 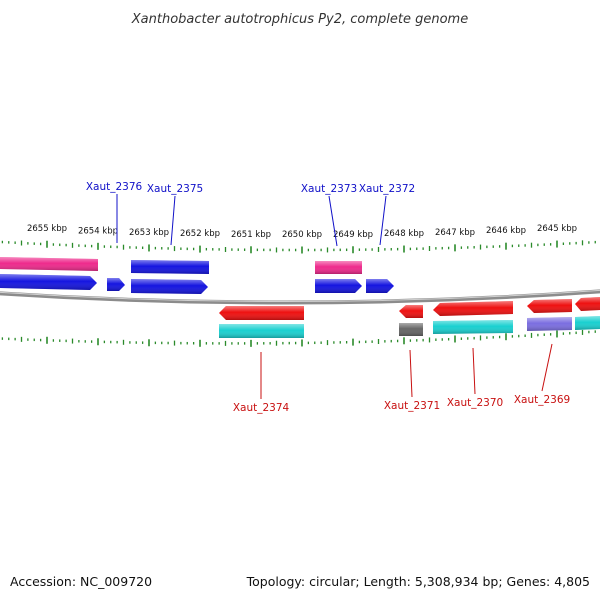 I want to click on scale-label: 2647 kbp, so click(x=455, y=233).